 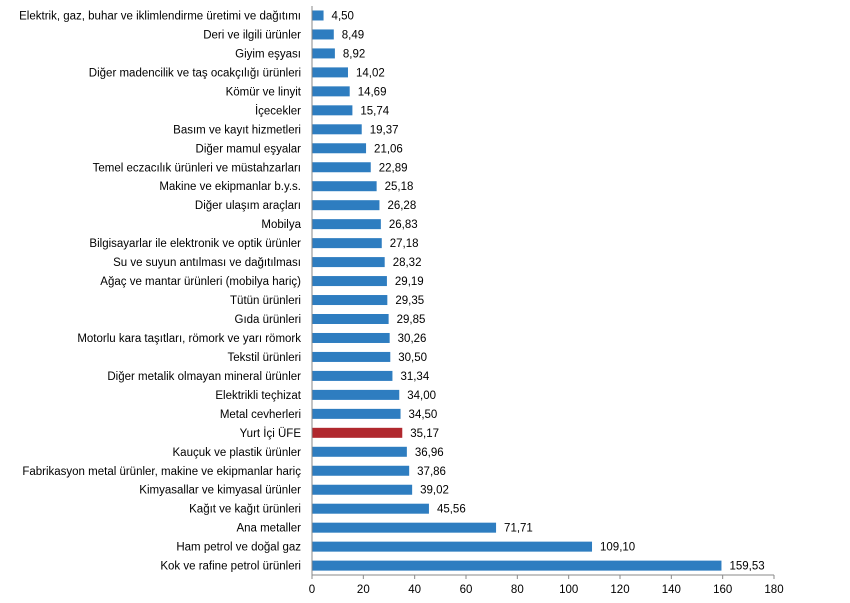 What do you see at coordinates (518, 529) in the screenshot?
I see `value-label: 71,71` at bounding box center [518, 529].